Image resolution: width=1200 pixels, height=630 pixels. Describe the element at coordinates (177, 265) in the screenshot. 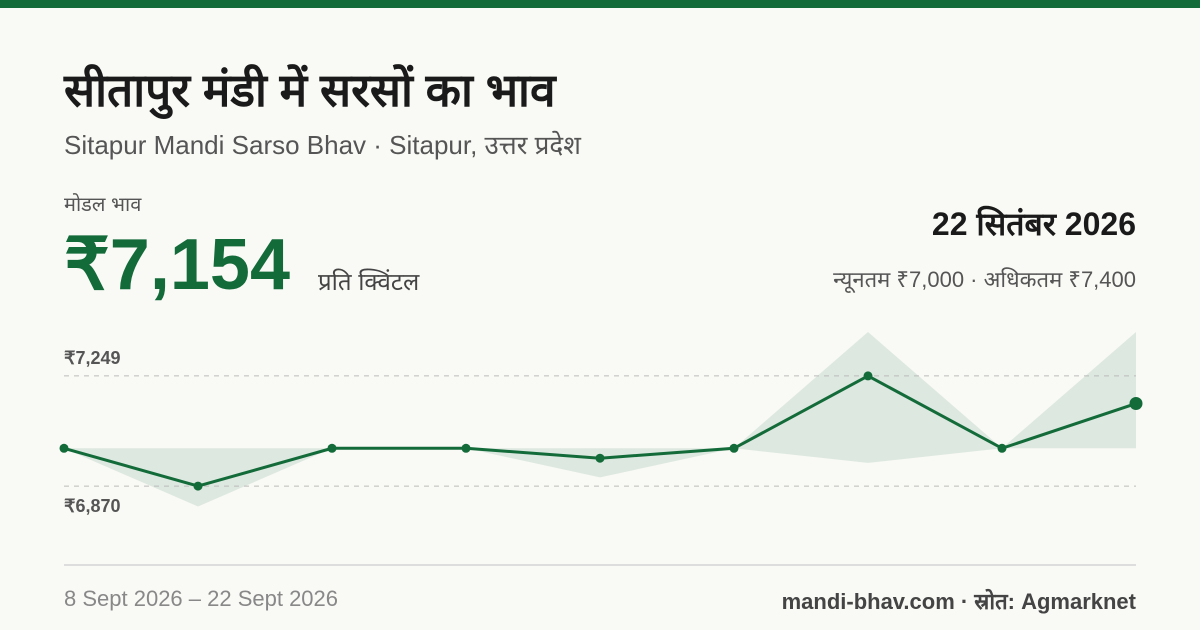

I see `price-value: ₹7,154` at that location.